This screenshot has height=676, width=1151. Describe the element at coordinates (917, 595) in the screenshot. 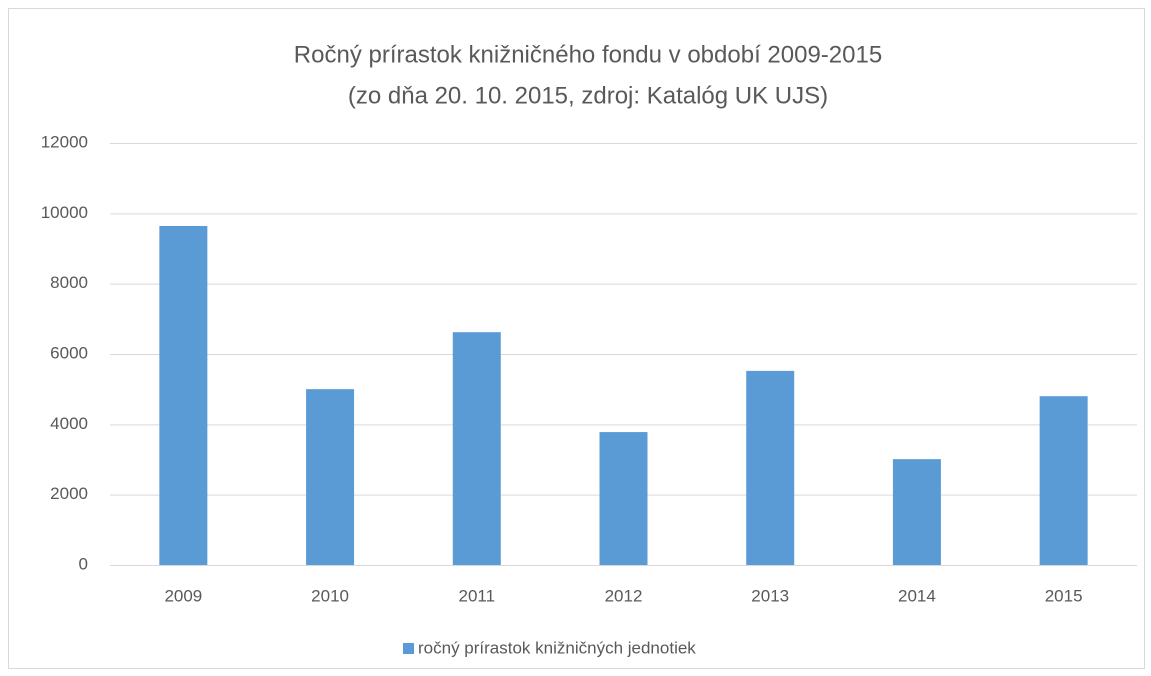

I see `x-tick-label: 2014` at that location.